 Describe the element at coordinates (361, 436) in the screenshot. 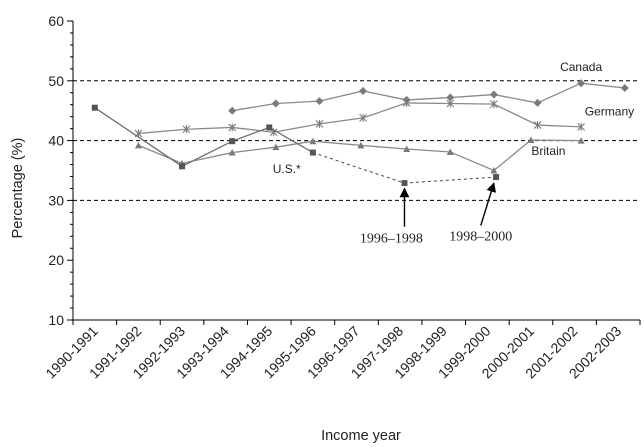

I see `x-axis-title: Income year` at that location.